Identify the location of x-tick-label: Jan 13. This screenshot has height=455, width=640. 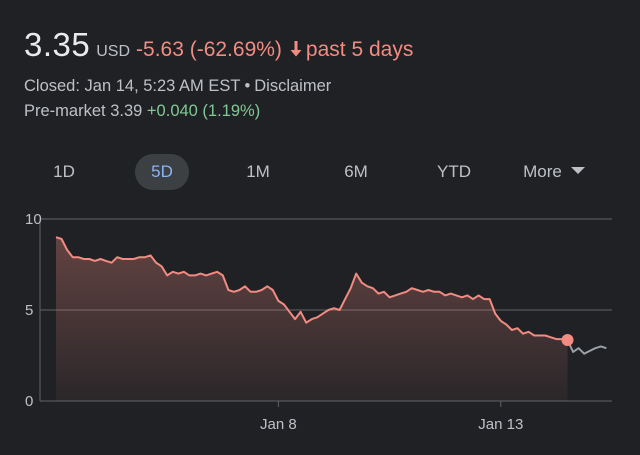
(500, 424).